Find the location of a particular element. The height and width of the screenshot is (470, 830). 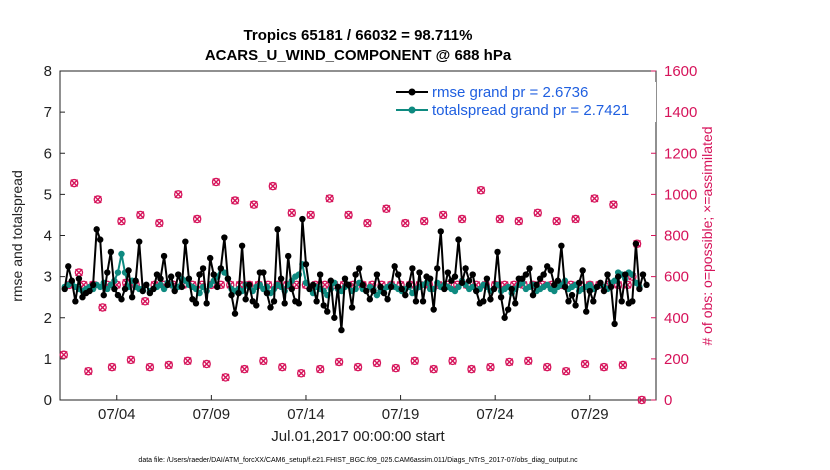

y-tick-right-label: 0 is located at coordinates (668, 400).